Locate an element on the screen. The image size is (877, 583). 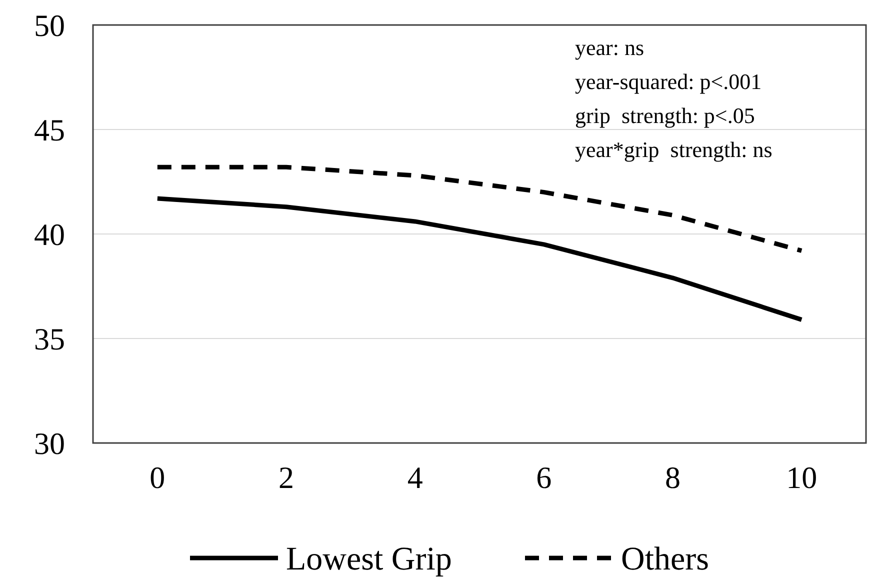
y-tick-label: 40 is located at coordinates (49, 234).